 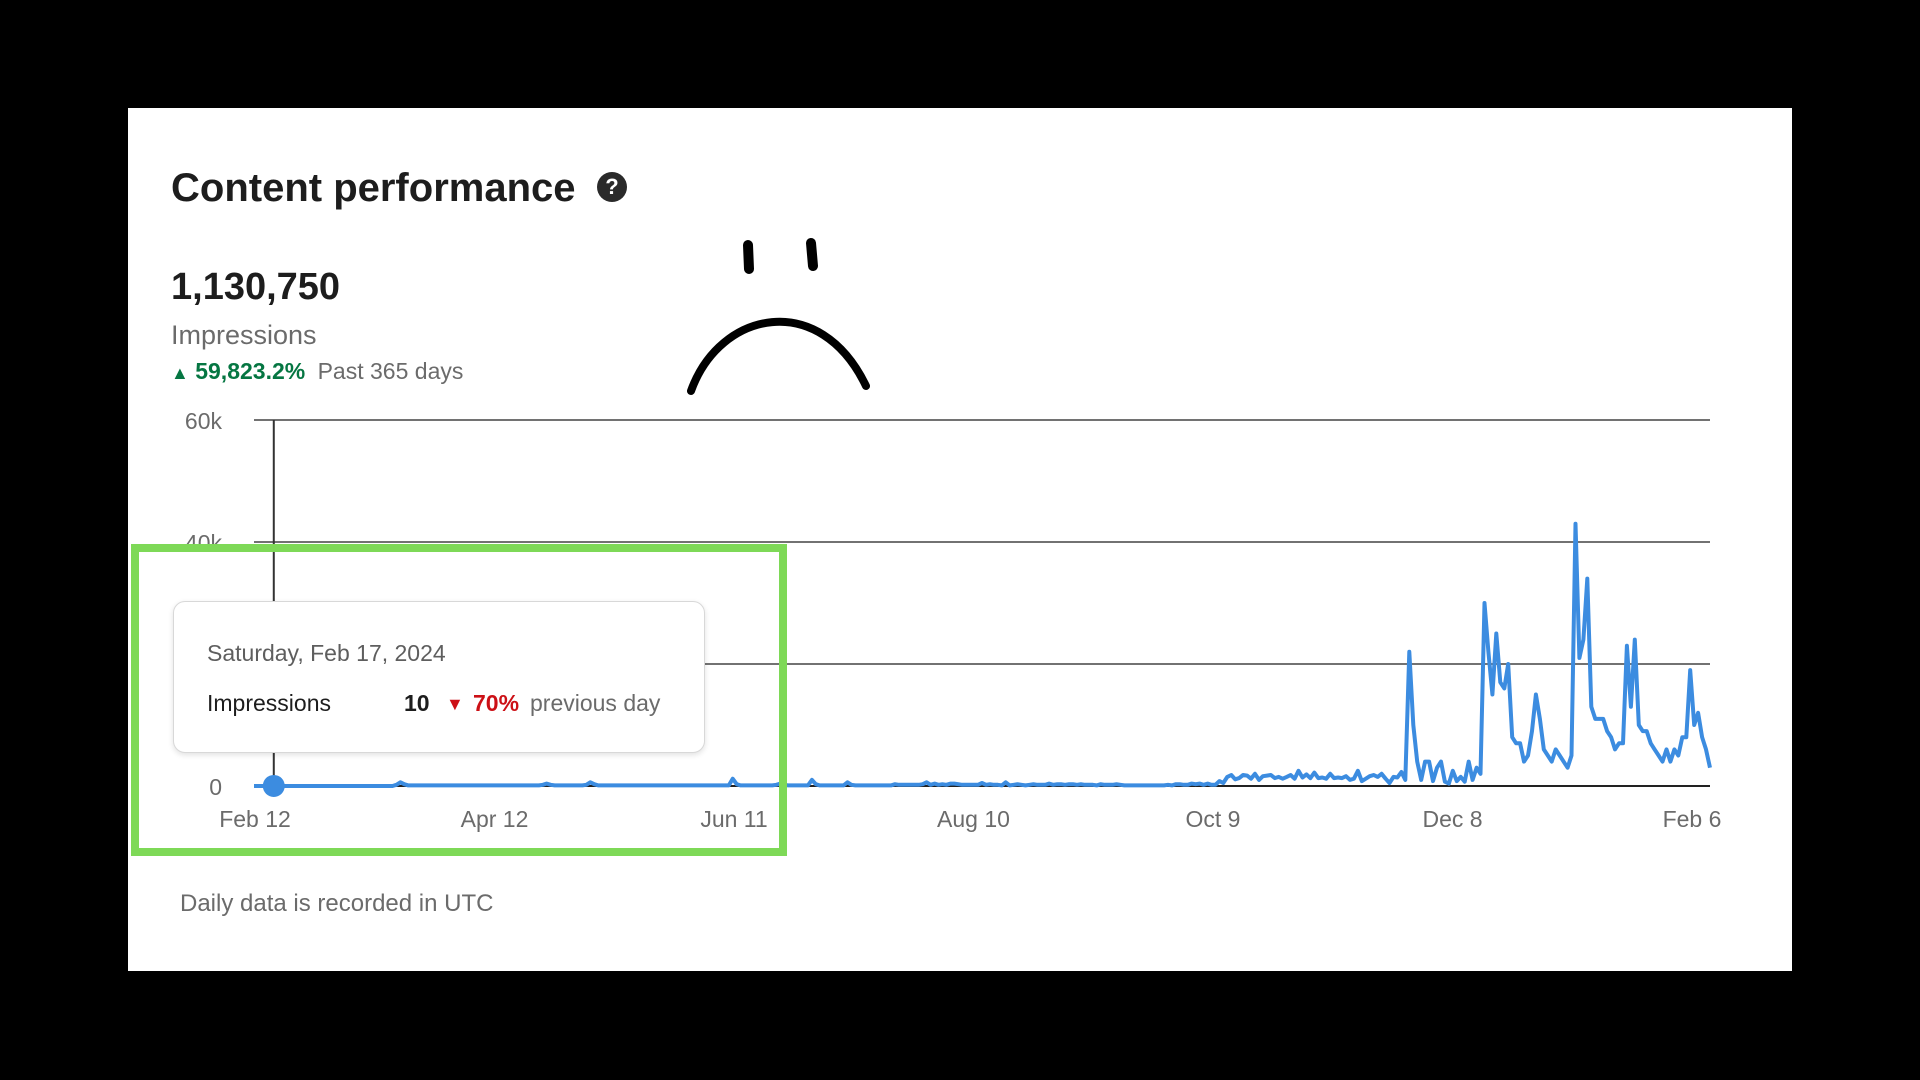 What do you see at coordinates (973, 819) in the screenshot?
I see `x-tick-label: Aug 10` at bounding box center [973, 819].